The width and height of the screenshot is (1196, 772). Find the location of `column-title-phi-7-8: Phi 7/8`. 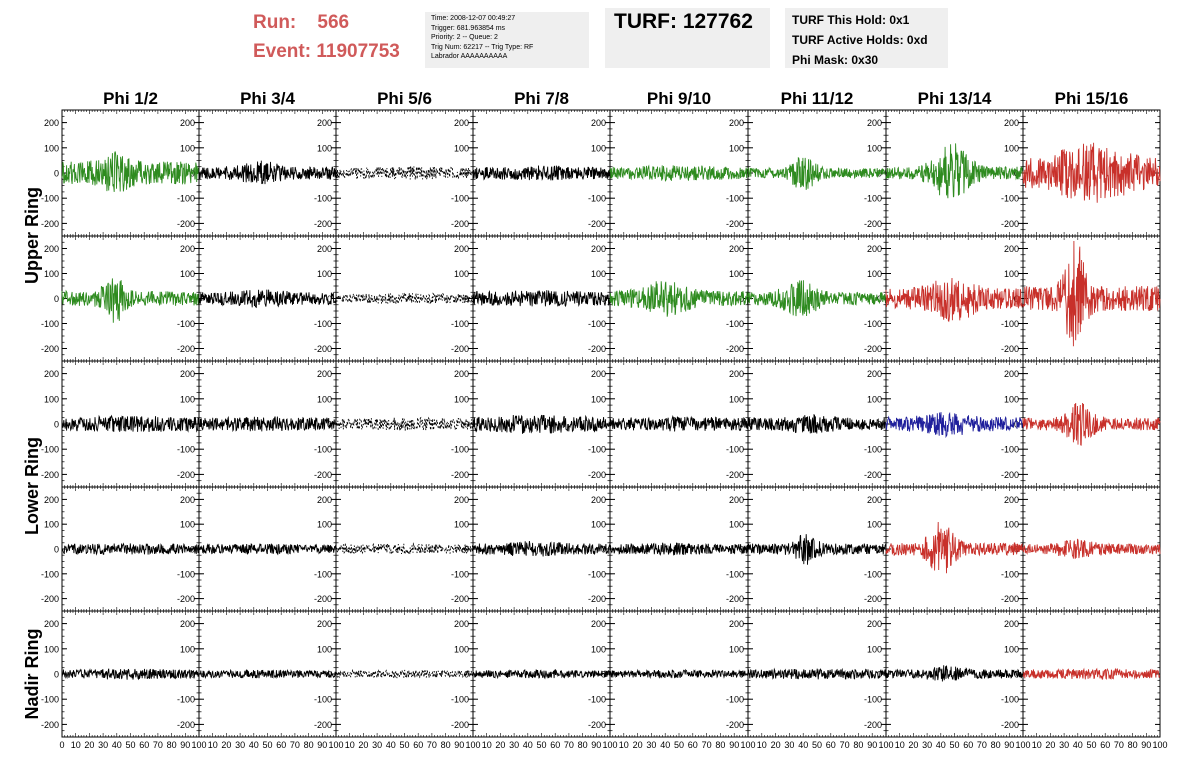

column-title-phi-7-8: Phi 7/8 is located at coordinates (541, 98).